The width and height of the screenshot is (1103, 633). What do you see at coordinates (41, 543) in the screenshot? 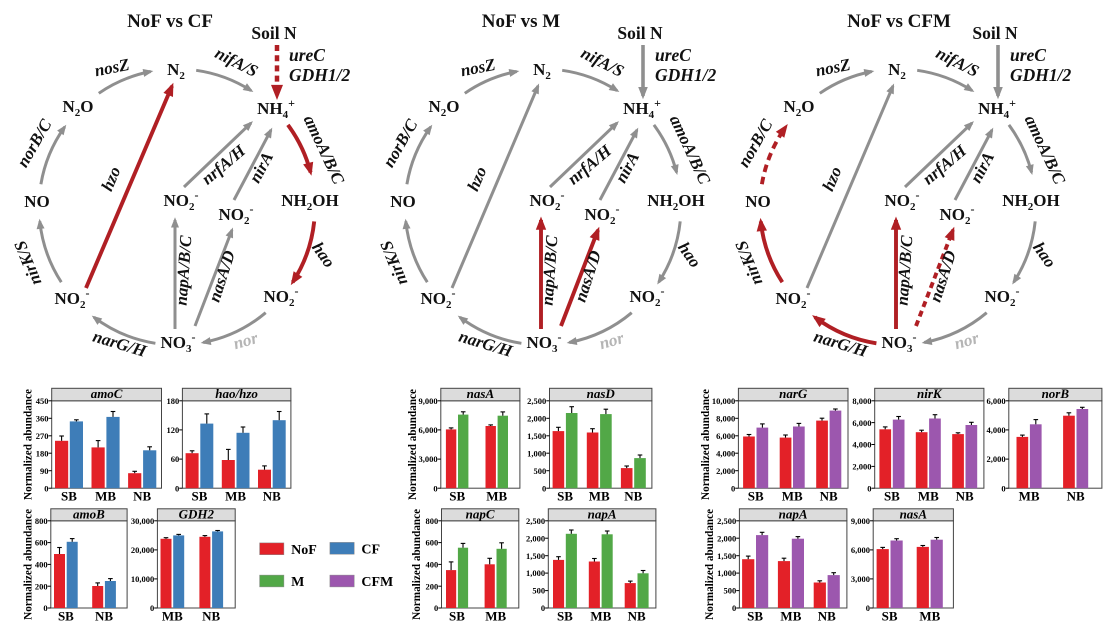
I see `svg-text: 600` at bounding box center [41, 543].